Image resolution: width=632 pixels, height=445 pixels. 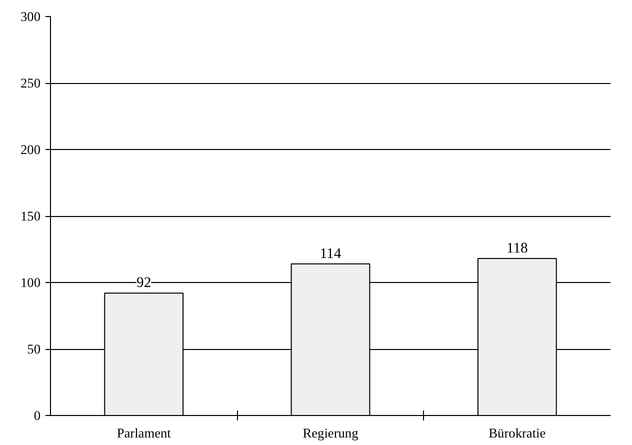 What do you see at coordinates (330, 433) in the screenshot?
I see `x-tick-label: Regierung` at bounding box center [330, 433].